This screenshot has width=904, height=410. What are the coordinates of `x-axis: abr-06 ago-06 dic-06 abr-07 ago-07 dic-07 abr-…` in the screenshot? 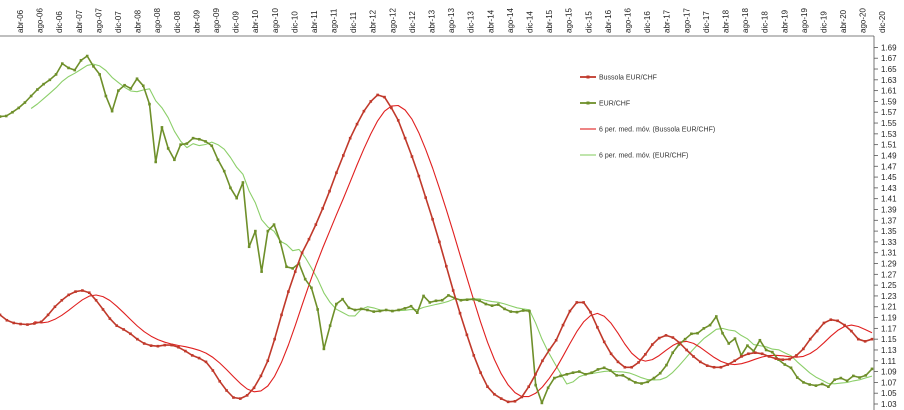 It's located at (443, 22).